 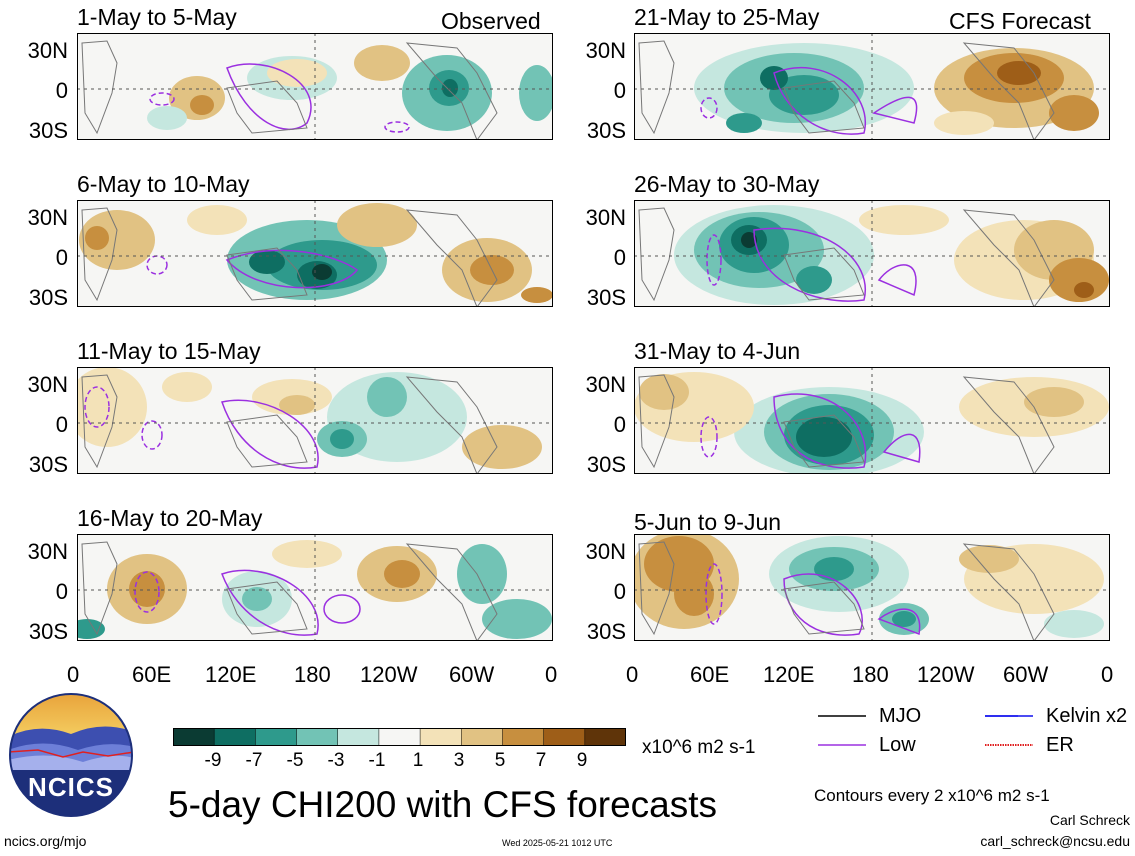 What do you see at coordinates (500, 760) in the screenshot?
I see `colorbar-tick: 5` at bounding box center [500, 760].